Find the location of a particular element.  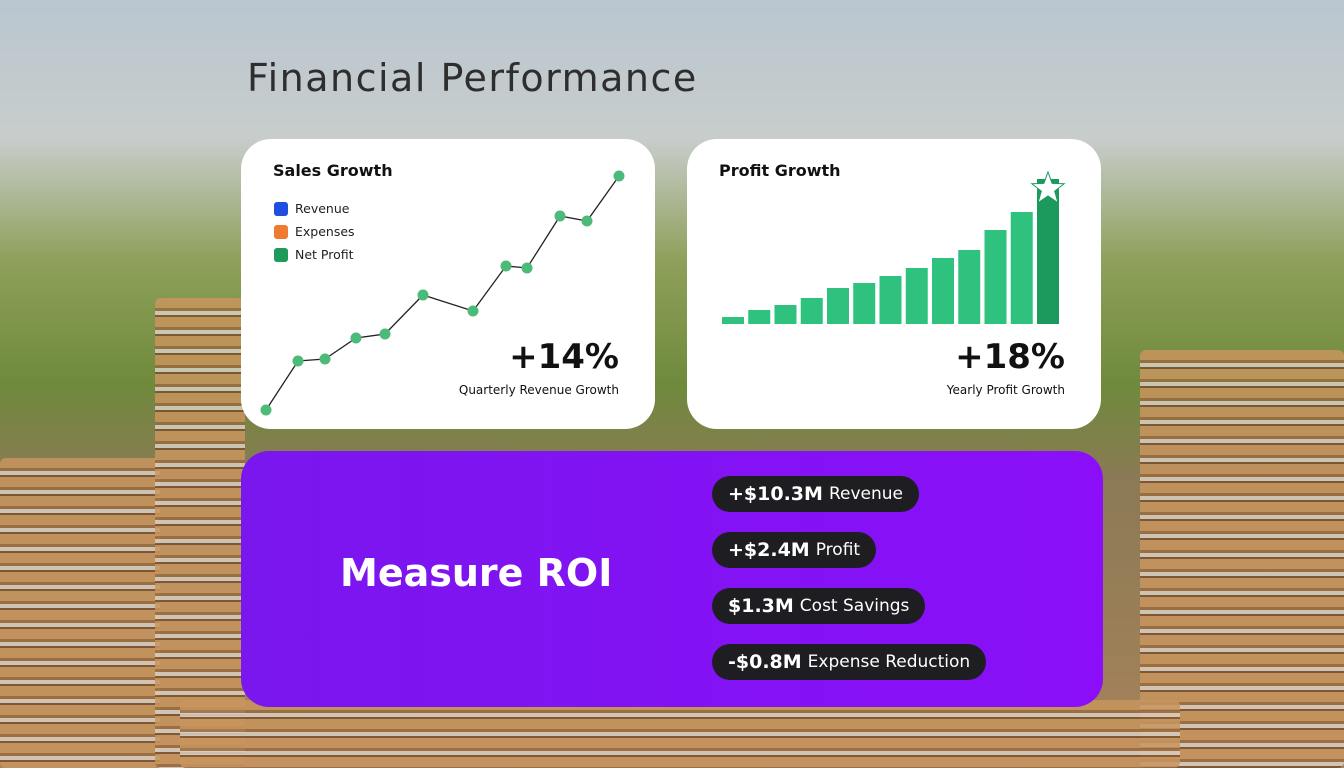

roi-title: Measure ROI is located at coordinates (476, 573).